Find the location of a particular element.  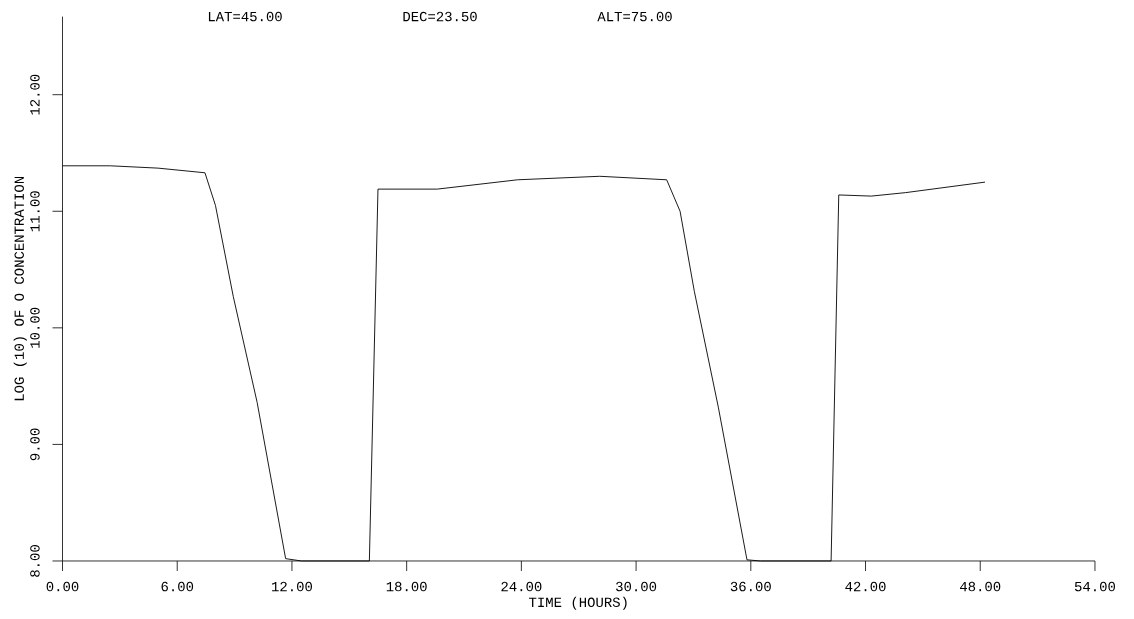

annotation: ALT=75.00 is located at coordinates (634, 16).